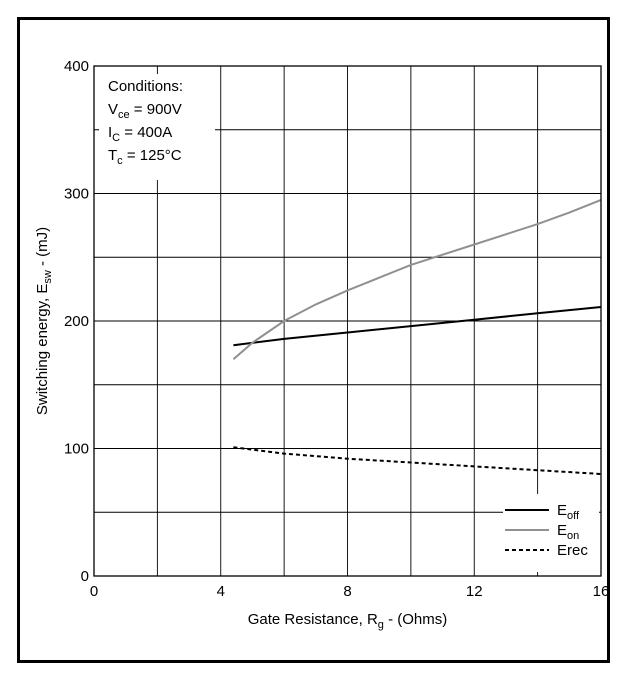 The width and height of the screenshot is (631, 680). Describe the element at coordinates (145, 111) in the screenshot. I see `conditions-line: Vce = 900V` at that location.